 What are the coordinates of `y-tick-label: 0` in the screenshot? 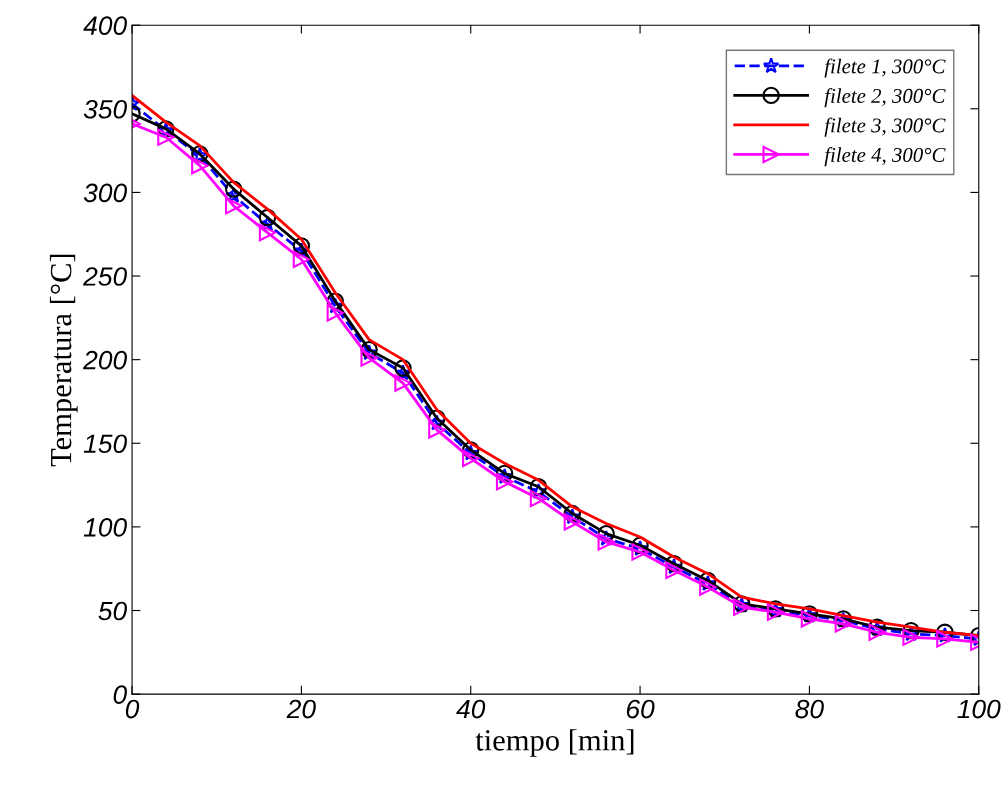 It's located at (120, 694).